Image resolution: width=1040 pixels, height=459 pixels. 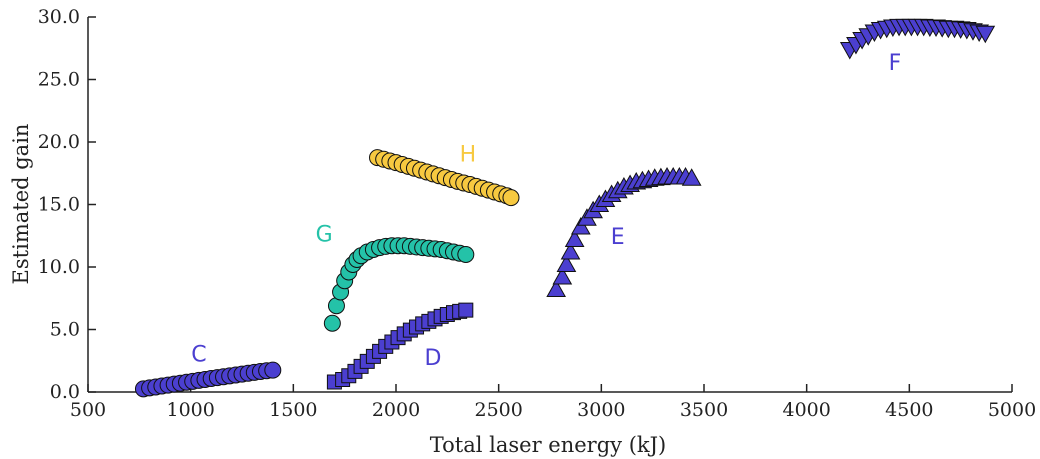 I want to click on x-axis-title: Total laser energy (kJ), so click(x=548, y=445).